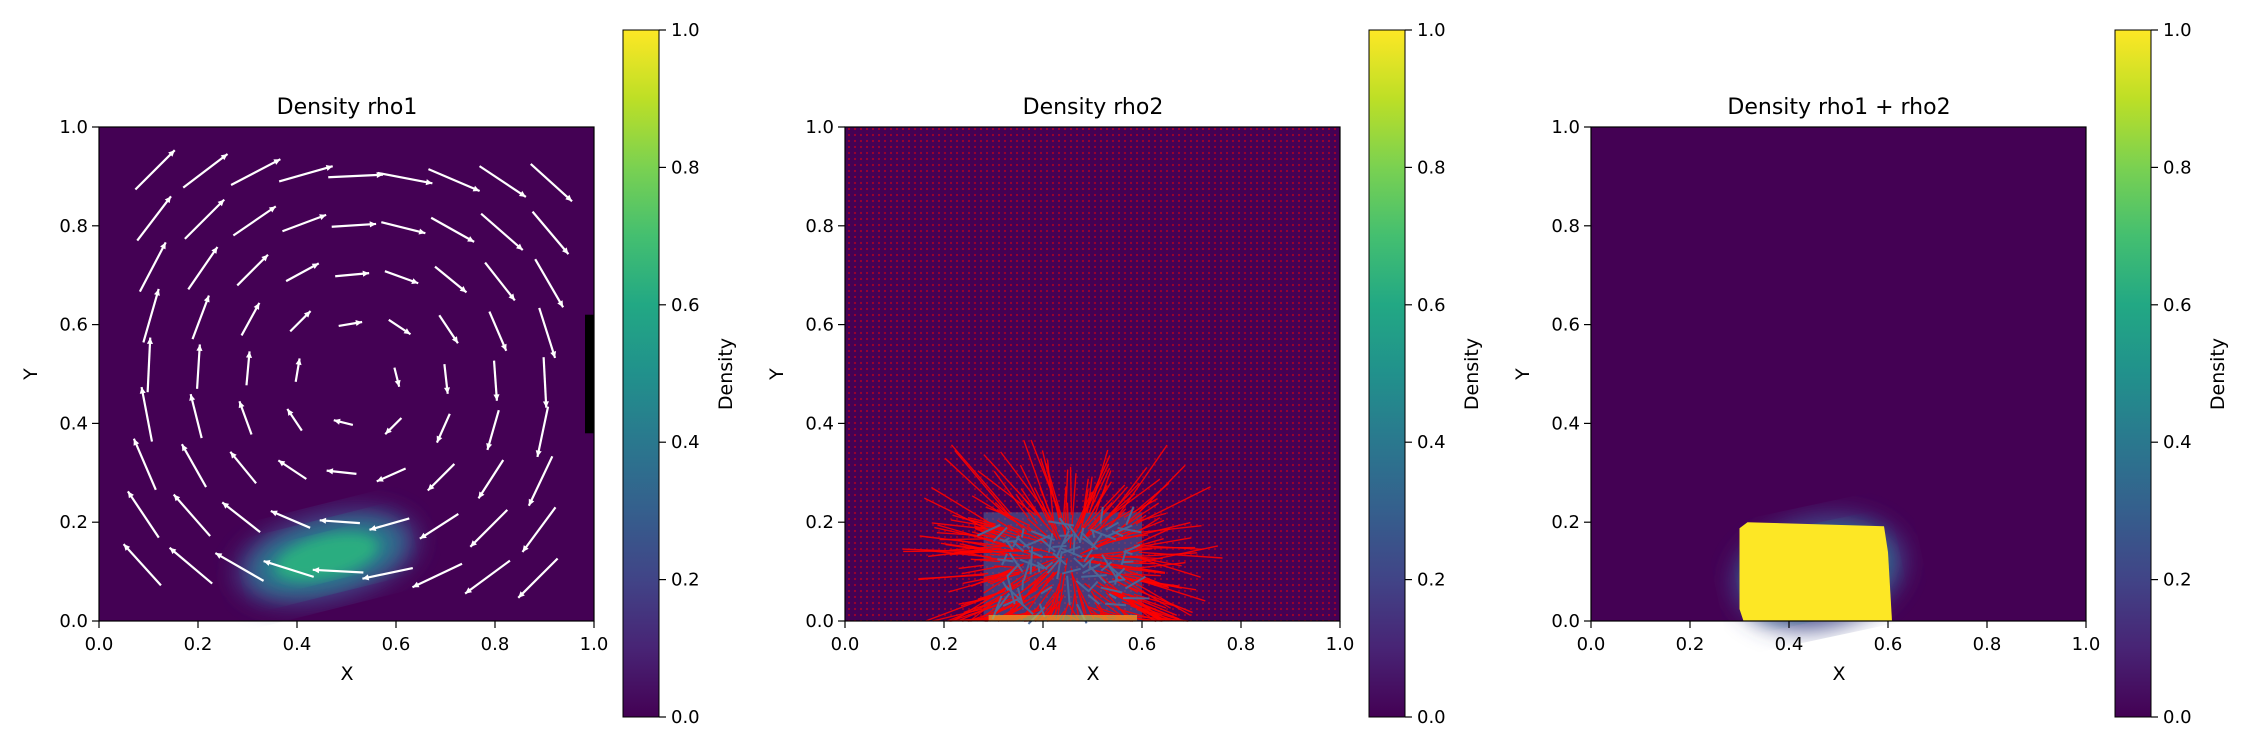 This screenshot has width=2250, height=750. What do you see at coordinates (346, 638) in the screenshot?
I see `panel1-x-axis: 0.0 0.2 0.4 0.6 0.8 1.0` at bounding box center [346, 638].